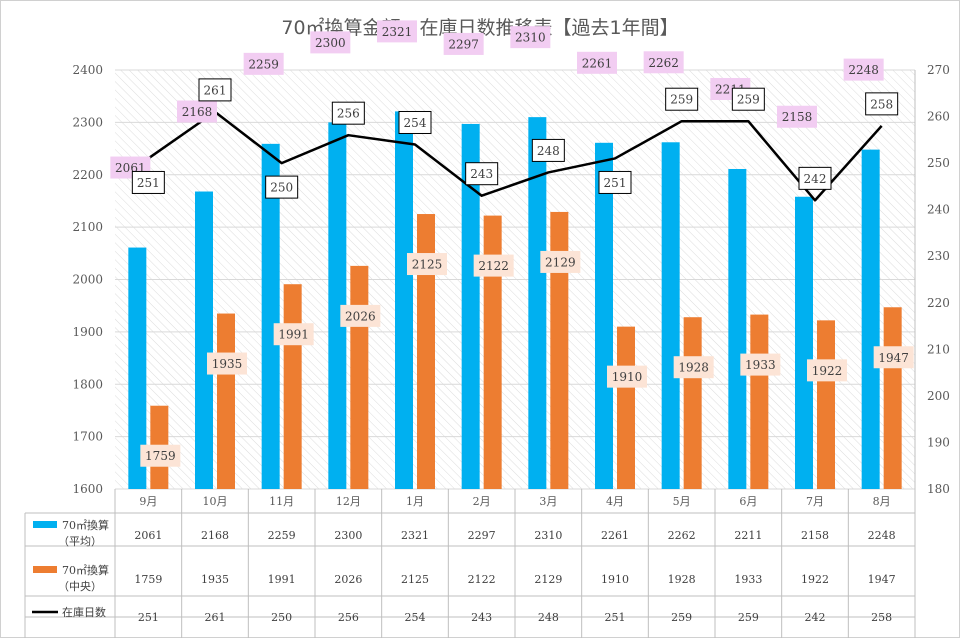  What do you see at coordinates (482, 501) in the screenshot?
I see `x-tick-label-5: 2月` at bounding box center [482, 501].